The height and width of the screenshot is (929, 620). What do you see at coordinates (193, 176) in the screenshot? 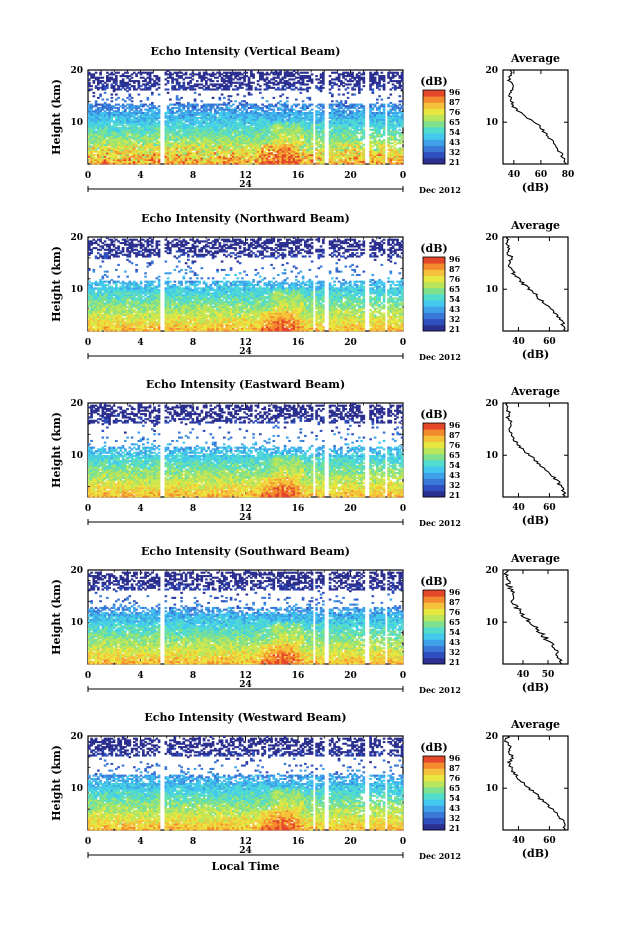
I see `x-tick-label: 8` at bounding box center [193, 176].